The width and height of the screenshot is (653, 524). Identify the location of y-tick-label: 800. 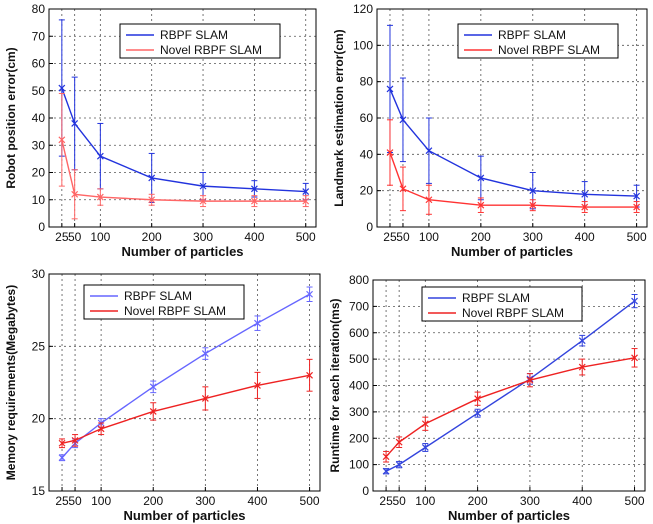
(359, 280).